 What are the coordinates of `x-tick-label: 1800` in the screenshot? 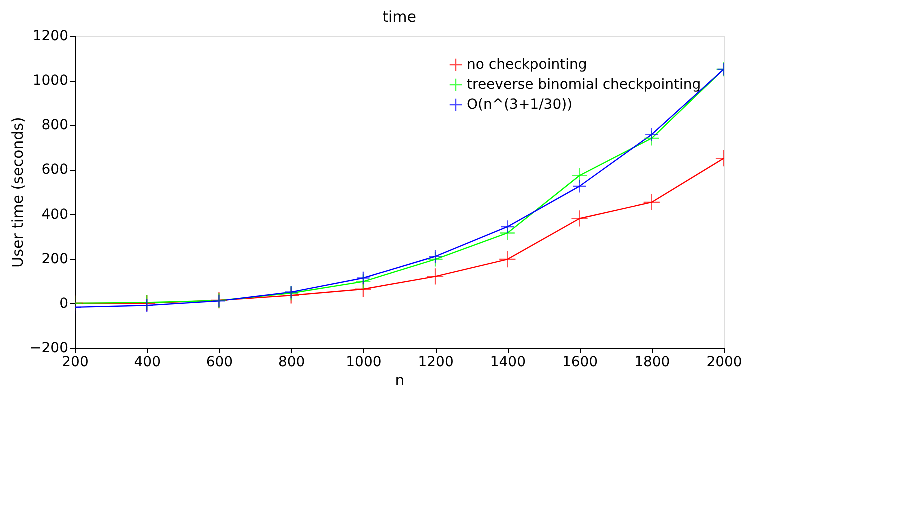 It's located at (652, 362).